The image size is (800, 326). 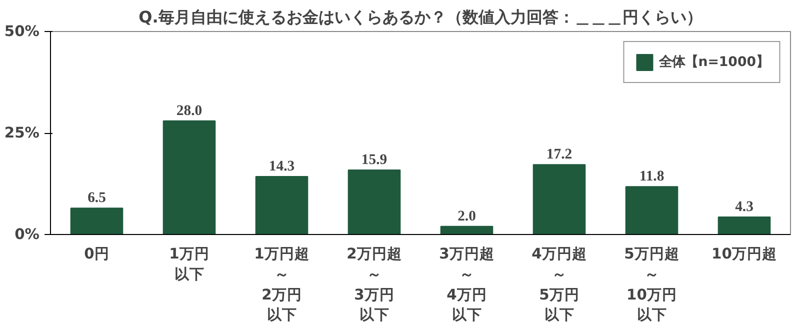 I want to click on x-tick-label: 1万円以下, so click(x=189, y=264).